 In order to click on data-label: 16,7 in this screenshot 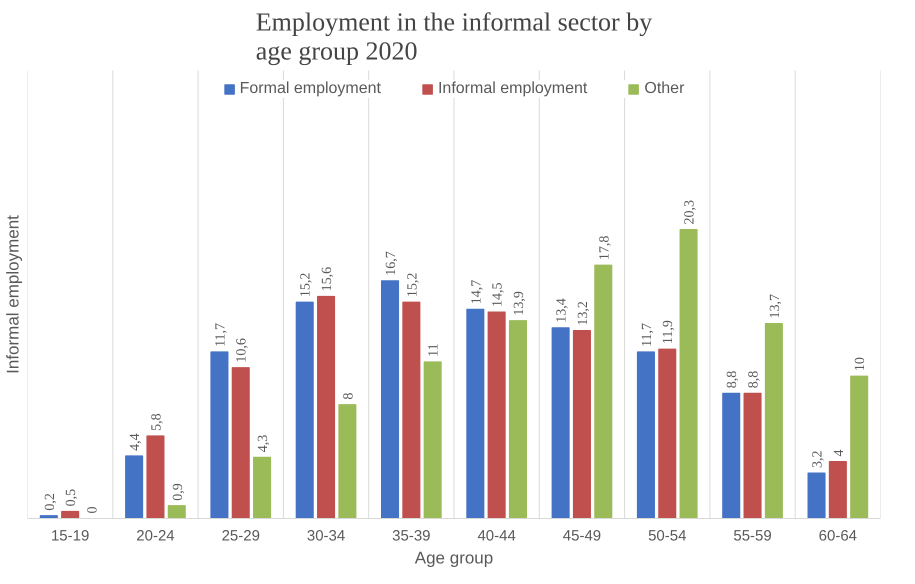, I will do `click(392, 263)`.